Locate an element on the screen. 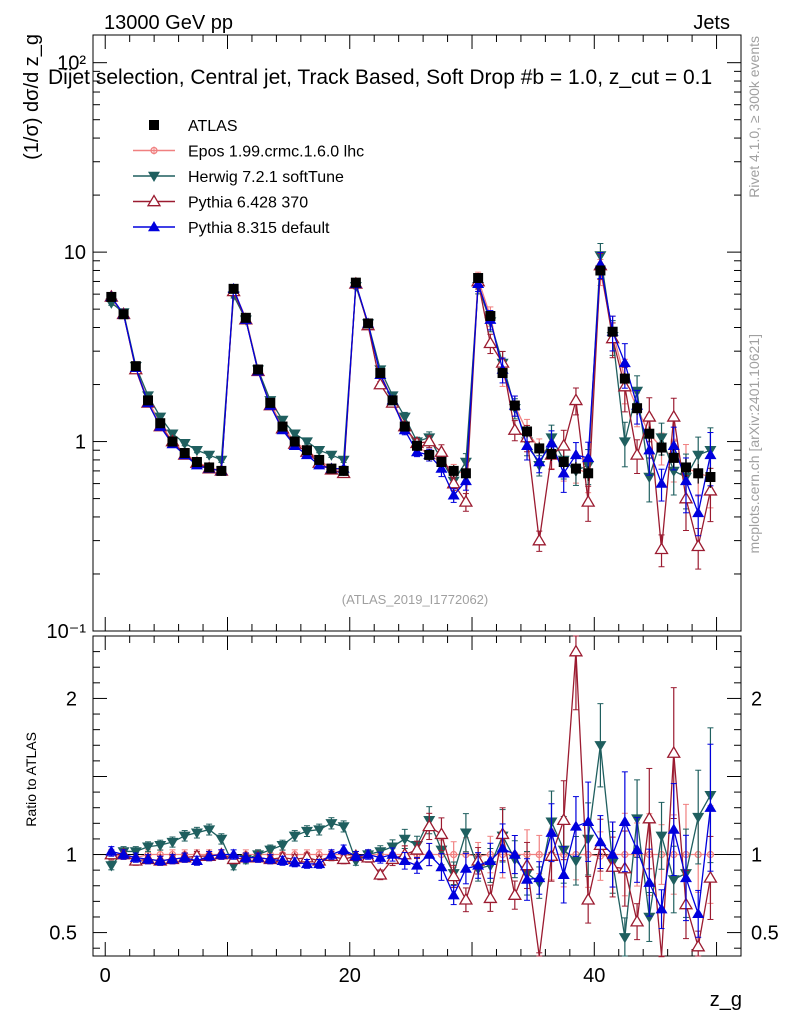  legend-label: Pythia 6.428 370 is located at coordinates (248, 203).